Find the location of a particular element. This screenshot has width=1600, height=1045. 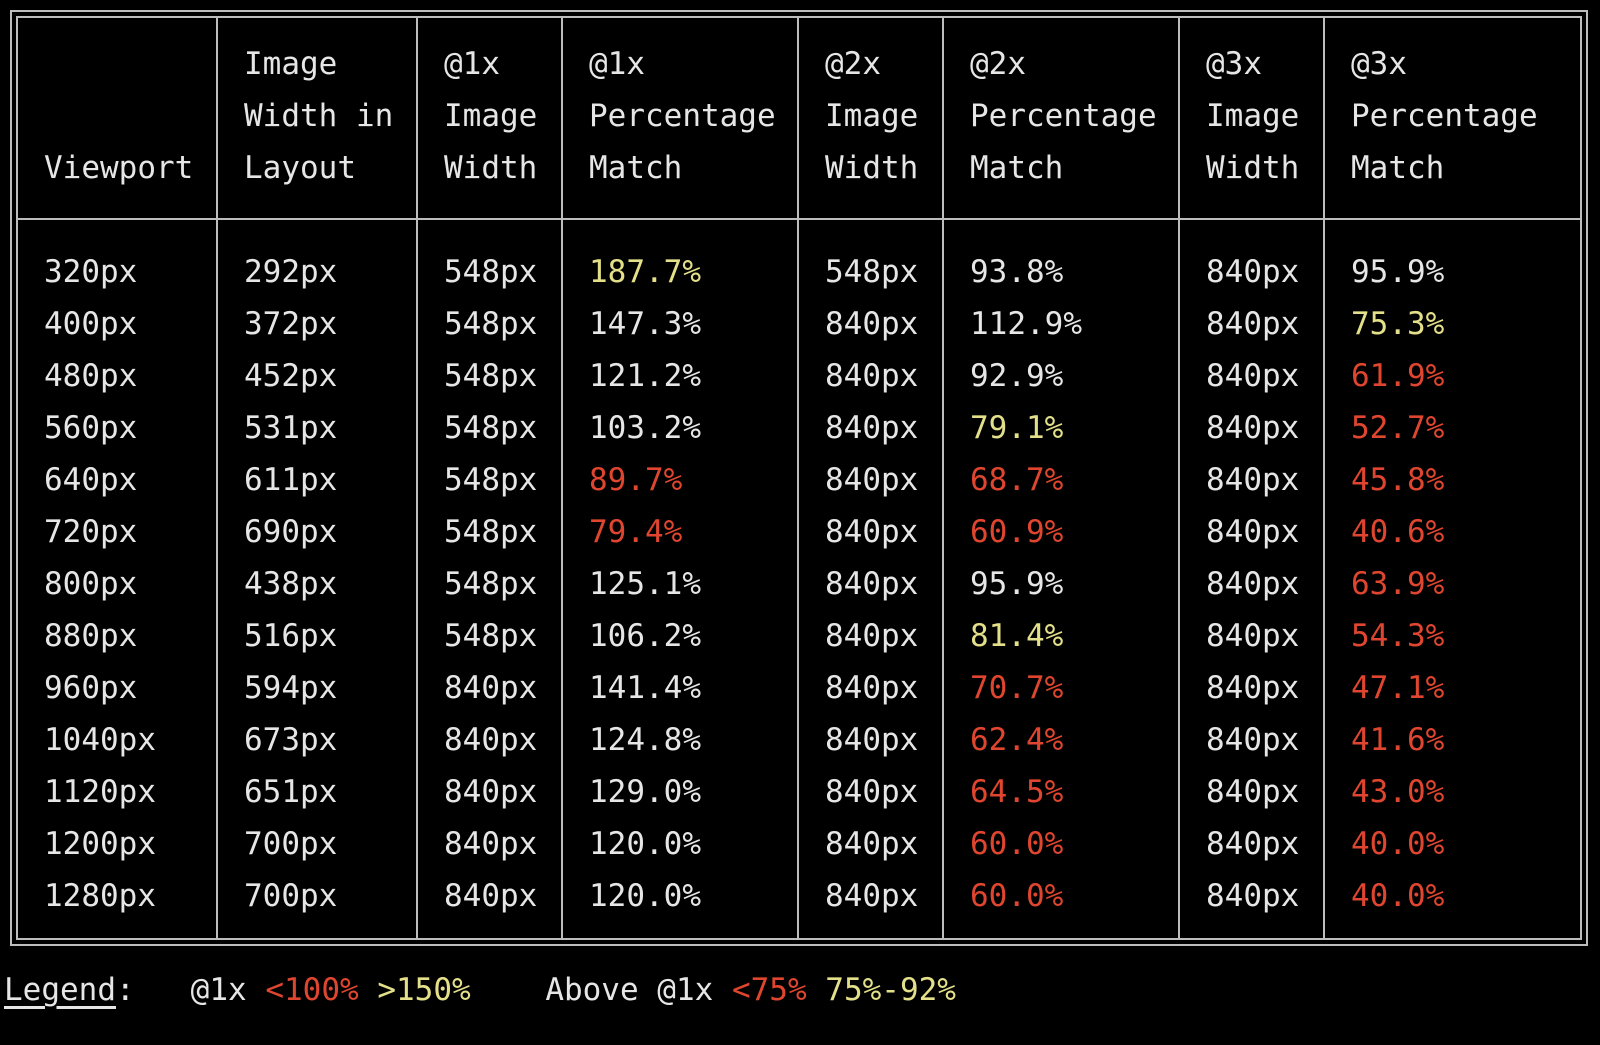

column-header-3: @1x Percentage Match is located at coordinates (679, 119).